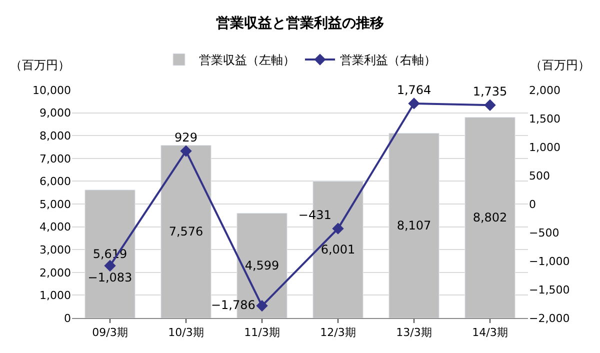 The height and width of the screenshot is (353, 600). What do you see at coordinates (51, 90) in the screenshot?
I see `y-tick-label: 10,000` at bounding box center [51, 90].